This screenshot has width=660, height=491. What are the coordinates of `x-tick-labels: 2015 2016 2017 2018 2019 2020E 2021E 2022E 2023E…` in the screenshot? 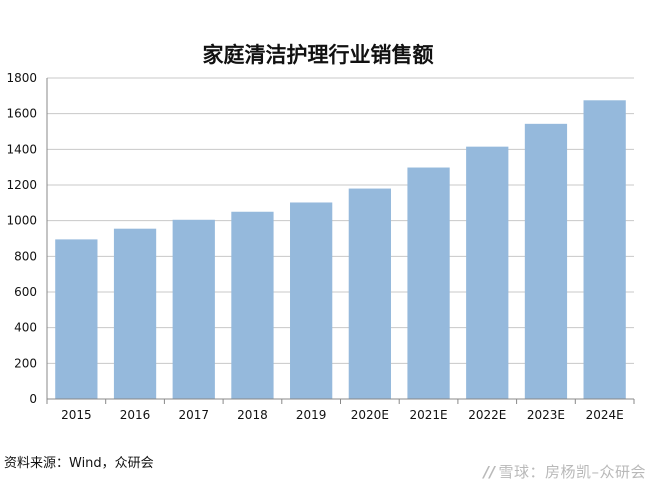 It's located at (342, 415).